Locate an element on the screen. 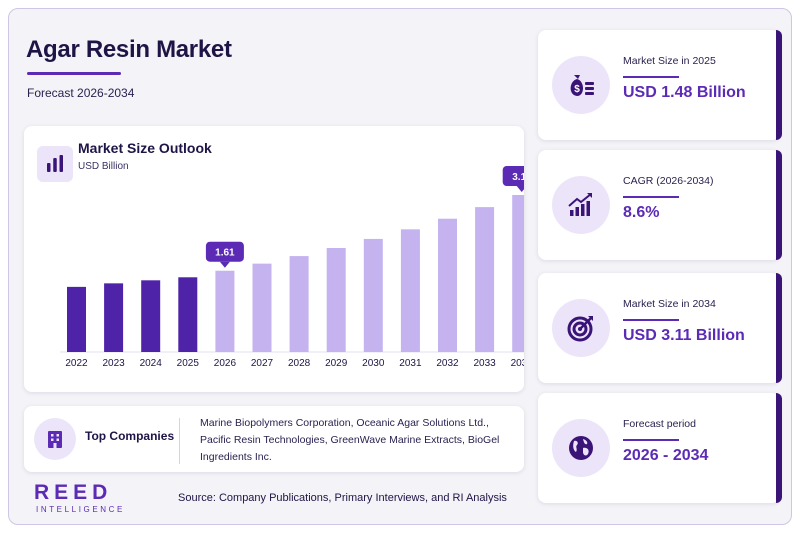  top-companies-label: Top Companies is located at coordinates (130, 436).